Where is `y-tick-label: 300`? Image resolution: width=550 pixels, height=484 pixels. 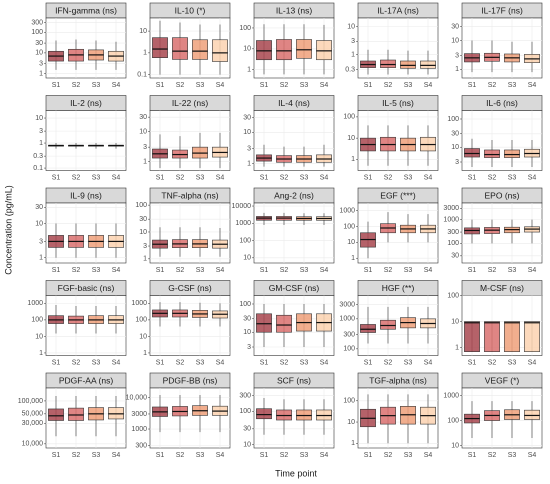
y-tick-label: 300 is located at coordinates (37, 22).